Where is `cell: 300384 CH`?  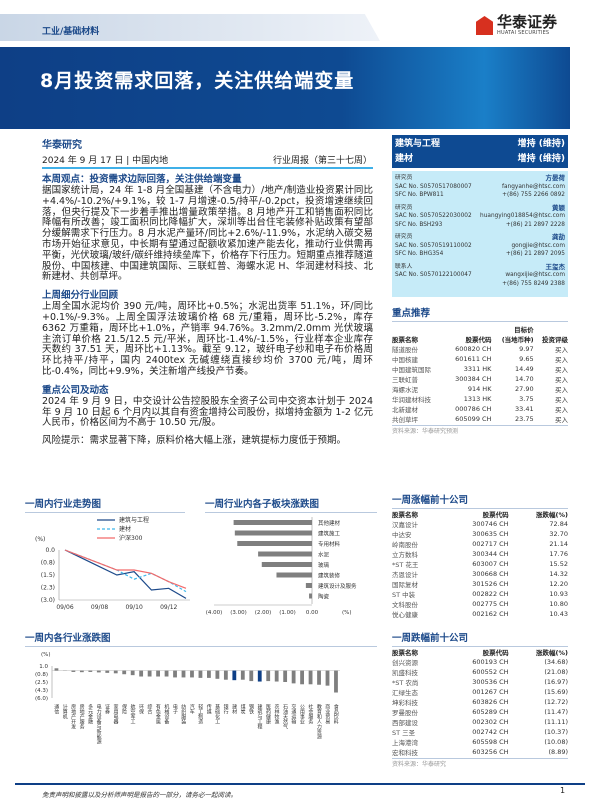 cell: 300384 CH is located at coordinates (473, 379).